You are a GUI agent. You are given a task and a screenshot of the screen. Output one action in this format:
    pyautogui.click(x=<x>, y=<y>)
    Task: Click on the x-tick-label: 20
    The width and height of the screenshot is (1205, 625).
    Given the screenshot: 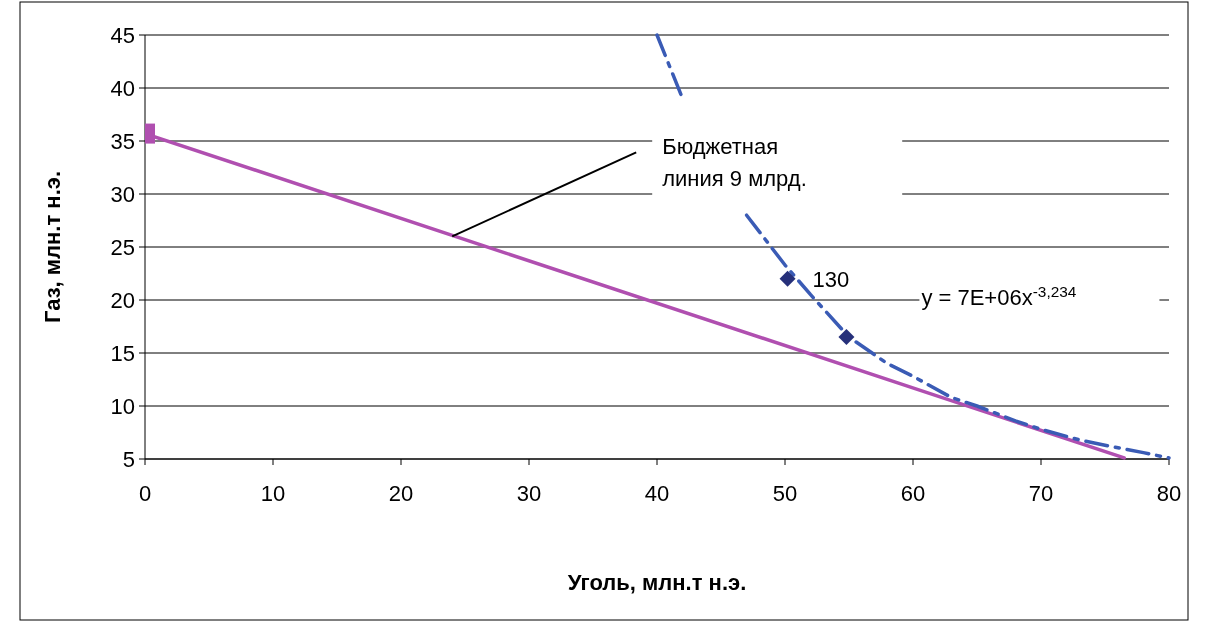 What is the action you would take?
    pyautogui.click(x=401, y=493)
    